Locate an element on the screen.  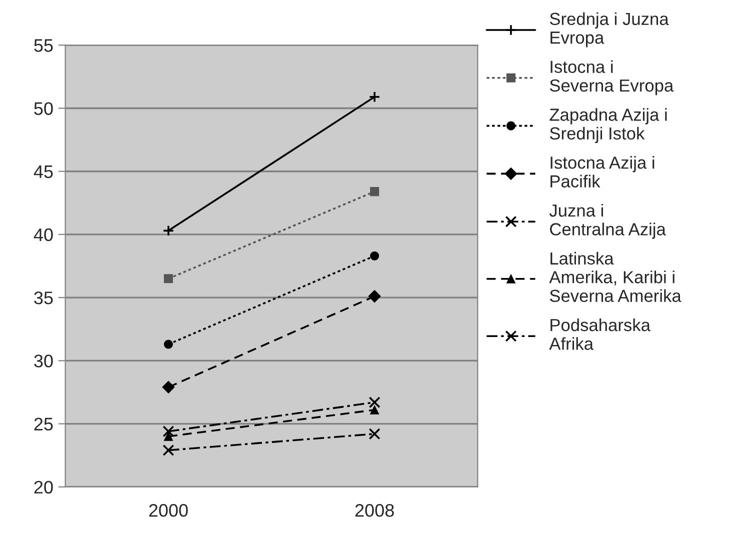
y-tick-label: 20 is located at coordinates (43, 487).